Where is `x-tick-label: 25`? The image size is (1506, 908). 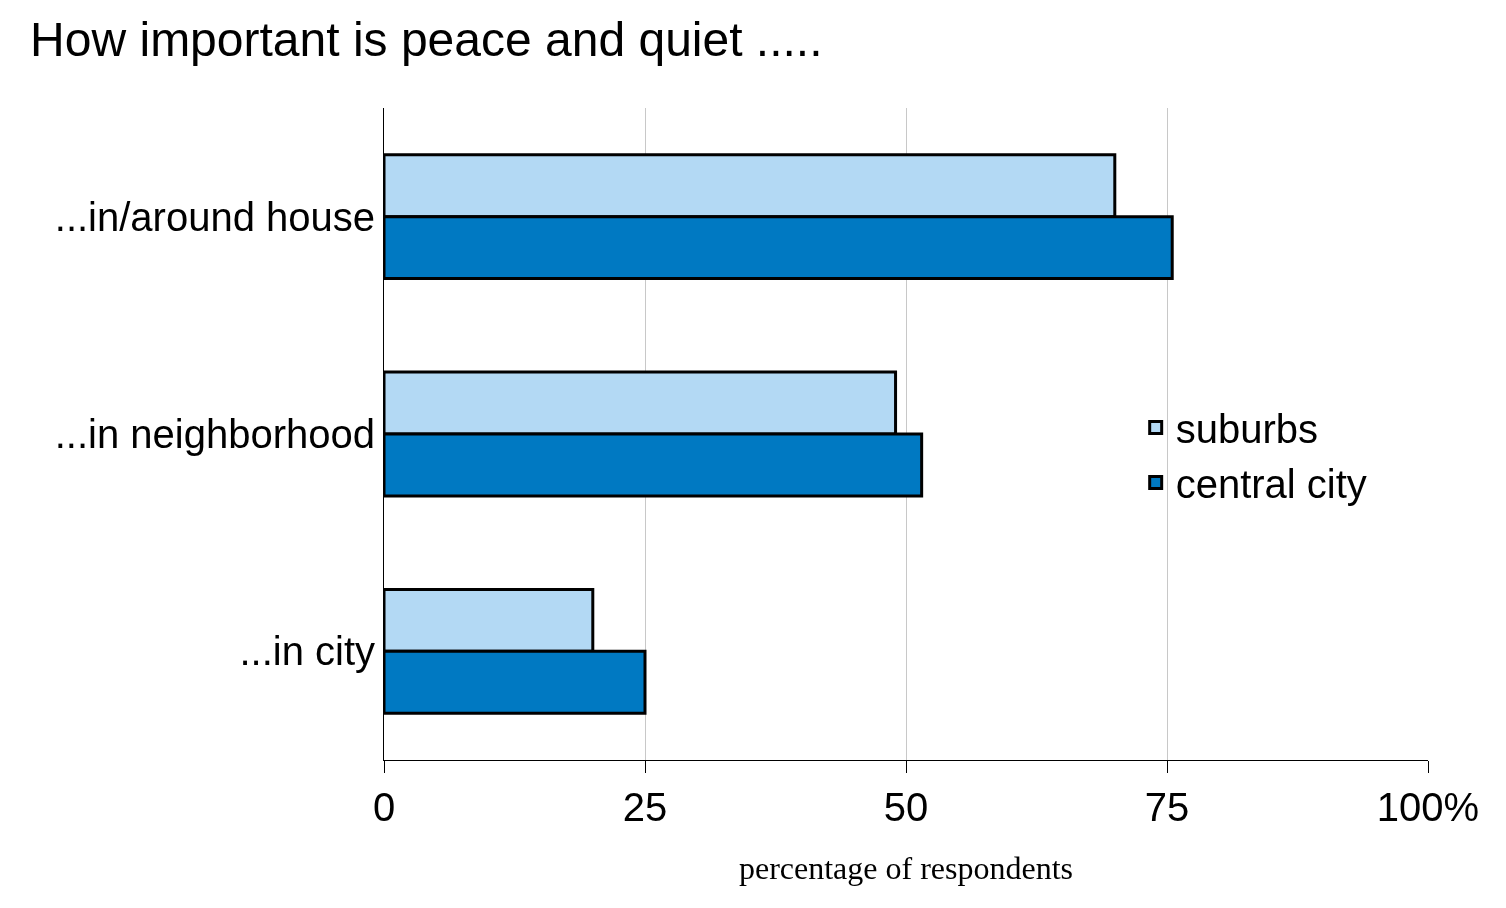 x-tick-label: 25 is located at coordinates (645, 807).